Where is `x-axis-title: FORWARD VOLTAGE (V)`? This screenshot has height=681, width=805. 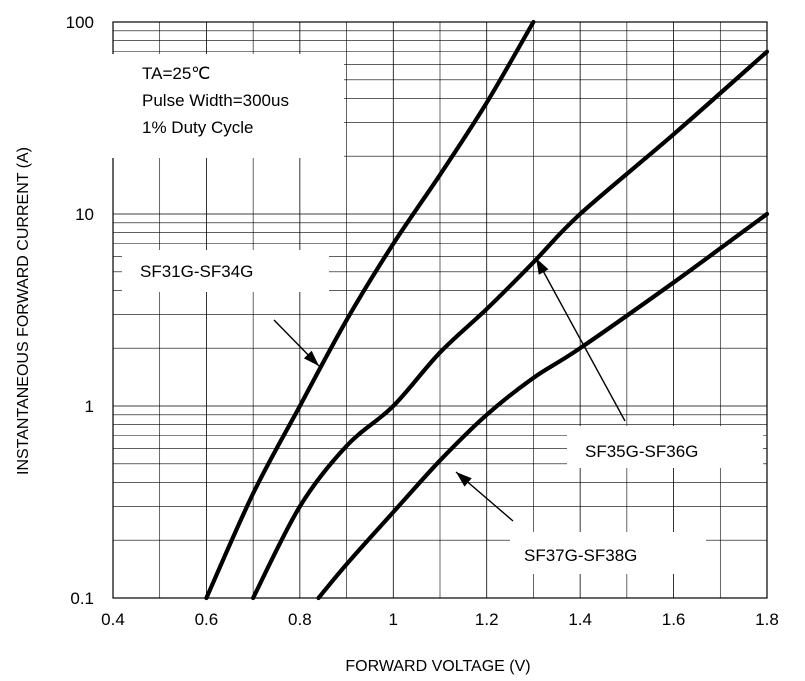 x-axis-title: FORWARD VOLTAGE (V) is located at coordinates (437, 666).